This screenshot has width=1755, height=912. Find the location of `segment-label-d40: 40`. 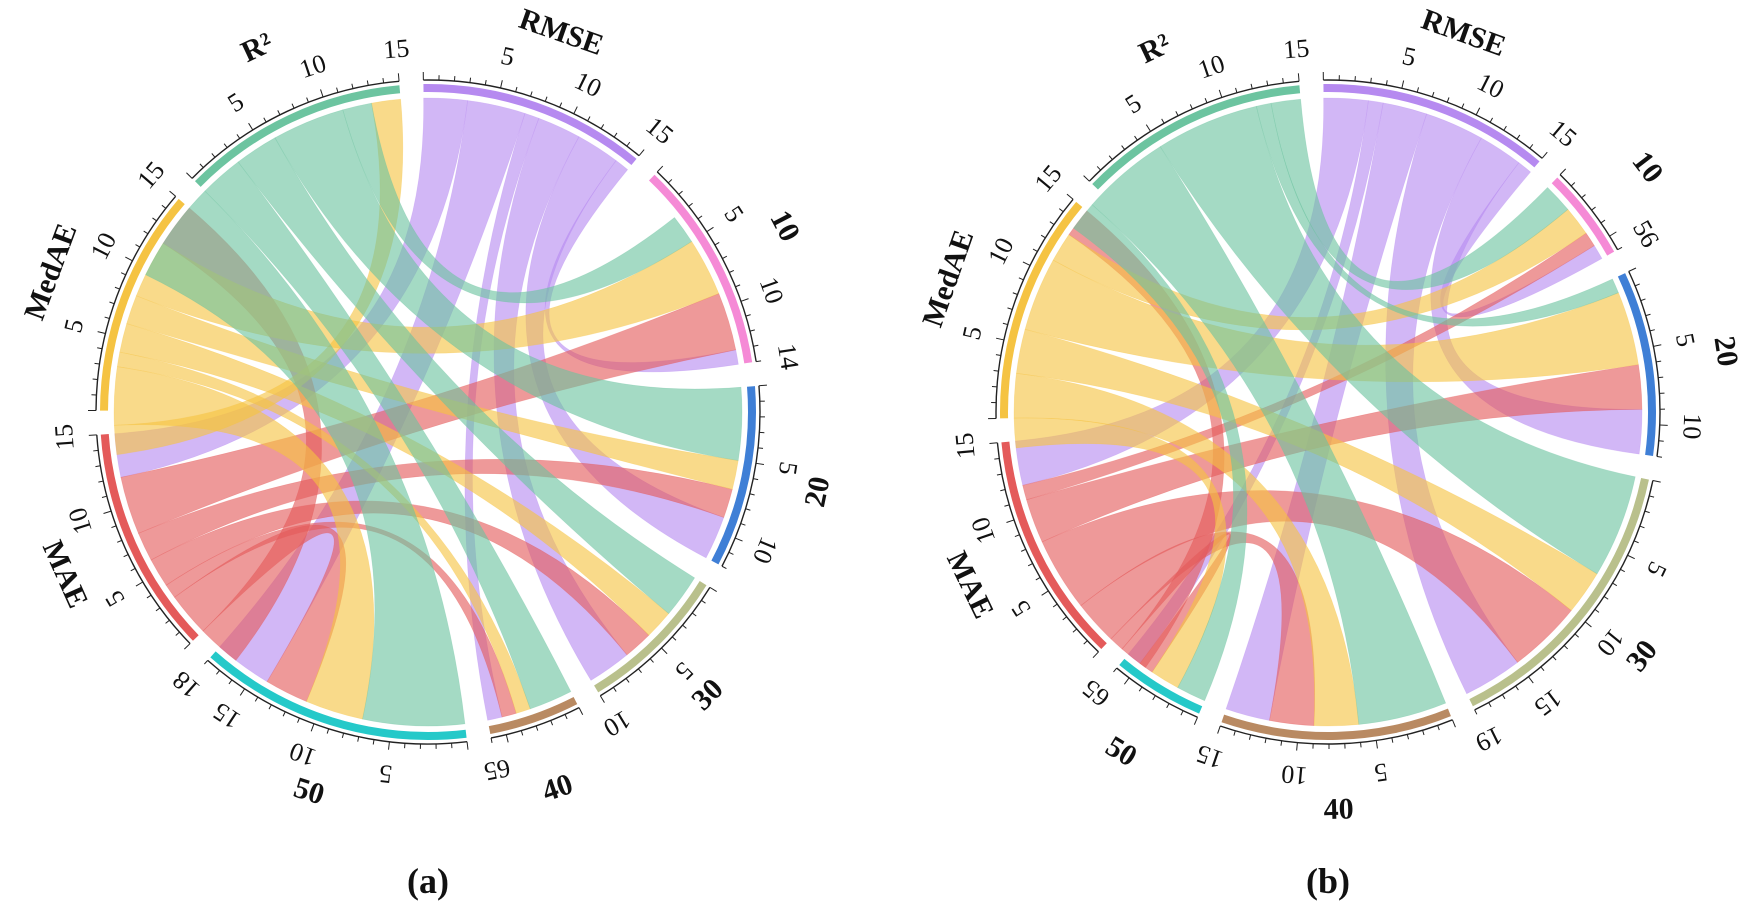

segment-label-d40: 40 is located at coordinates (1338, 809).